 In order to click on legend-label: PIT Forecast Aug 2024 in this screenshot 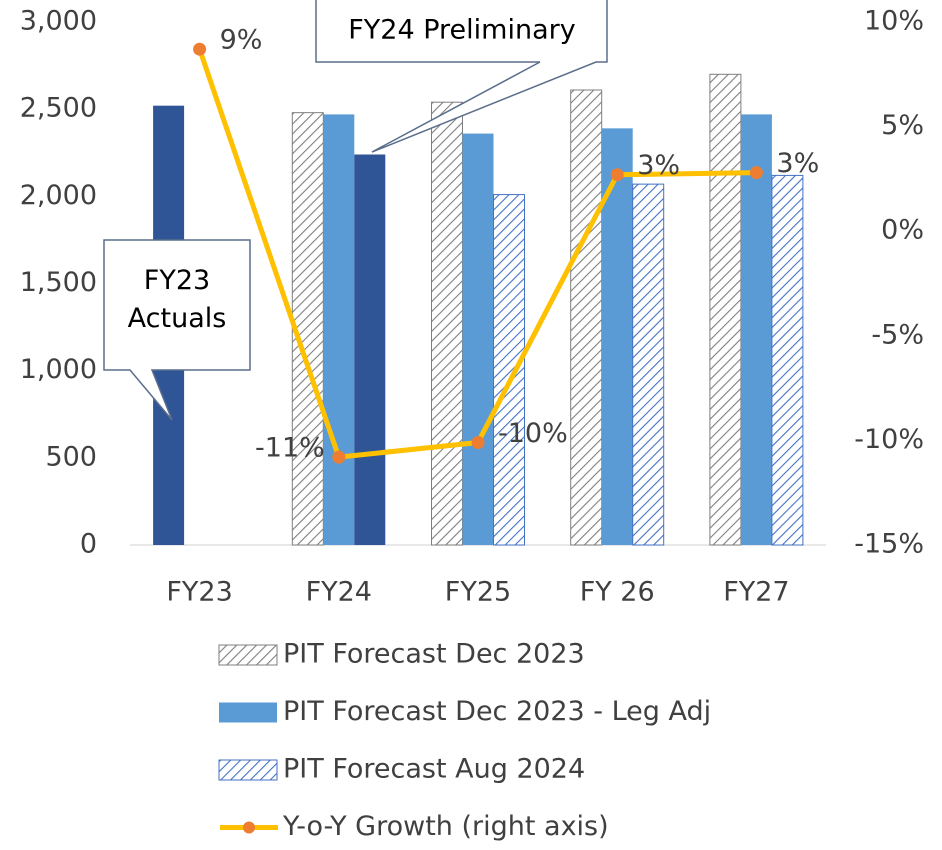, I will do `click(434, 769)`.